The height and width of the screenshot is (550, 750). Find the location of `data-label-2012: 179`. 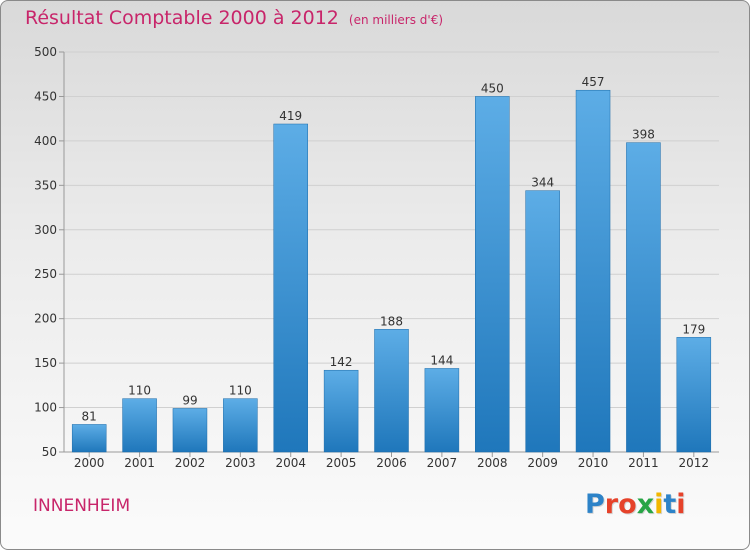

data-label-2012: 179 is located at coordinates (693, 329).